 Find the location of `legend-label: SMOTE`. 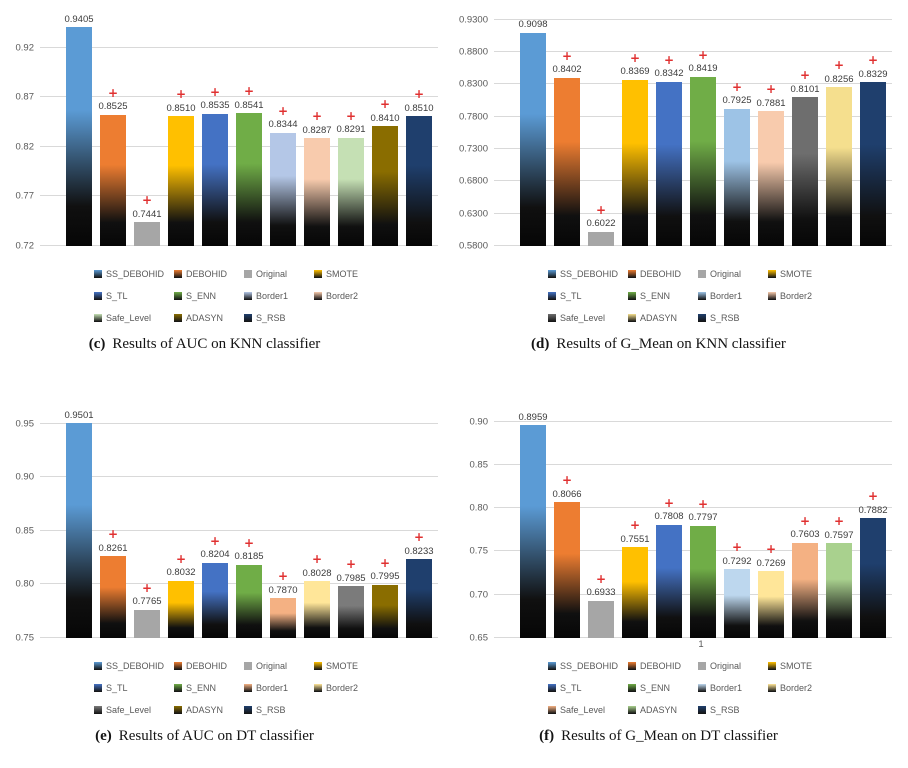

legend-label: SMOTE is located at coordinates (342, 665).